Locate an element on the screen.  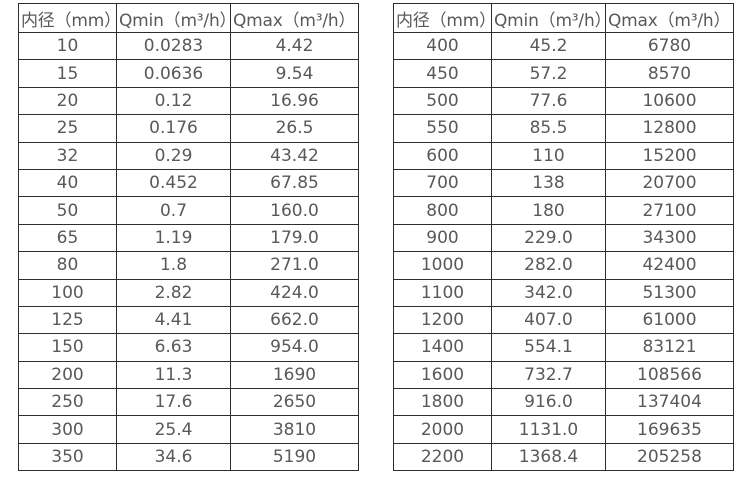
table-cell: 1131.0 is located at coordinates (548, 429).